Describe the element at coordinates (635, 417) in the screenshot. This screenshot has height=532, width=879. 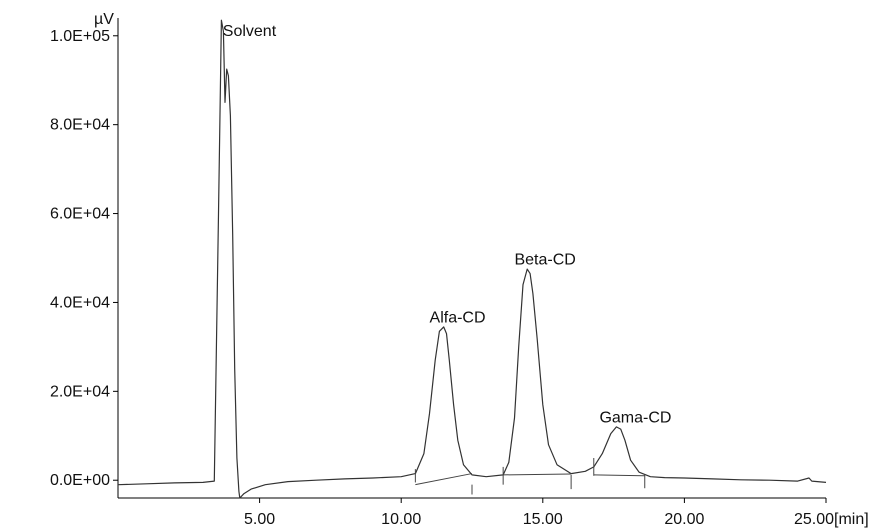
I see `peak-label: Gama-CD` at that location.